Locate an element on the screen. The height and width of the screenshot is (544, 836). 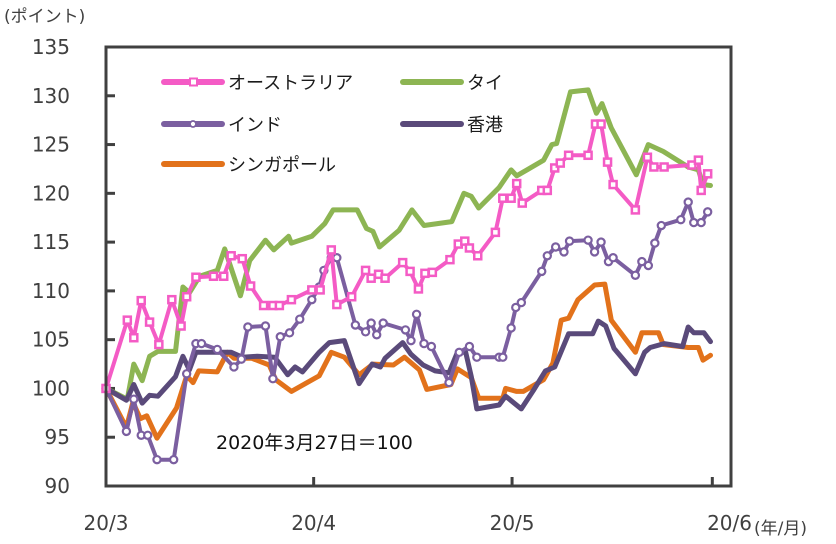
y-tick-label: 105 is located at coordinates (51, 340).